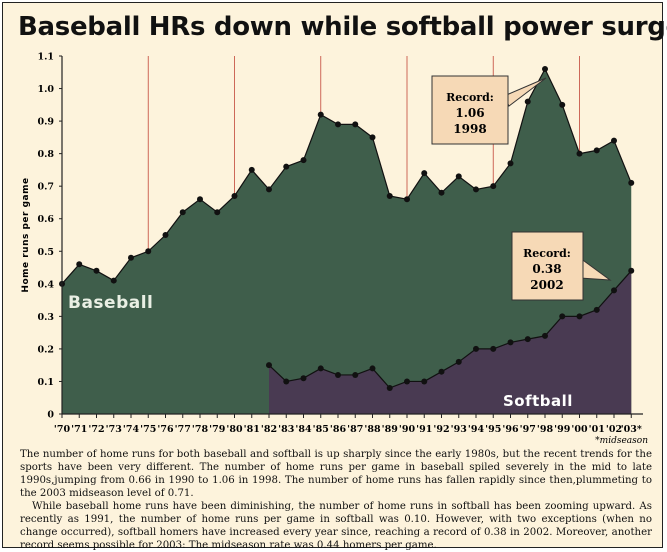 The image size is (667, 552). What do you see at coordinates (45, 154) in the screenshot?
I see `y-tick-label: 0.8` at bounding box center [45, 154].